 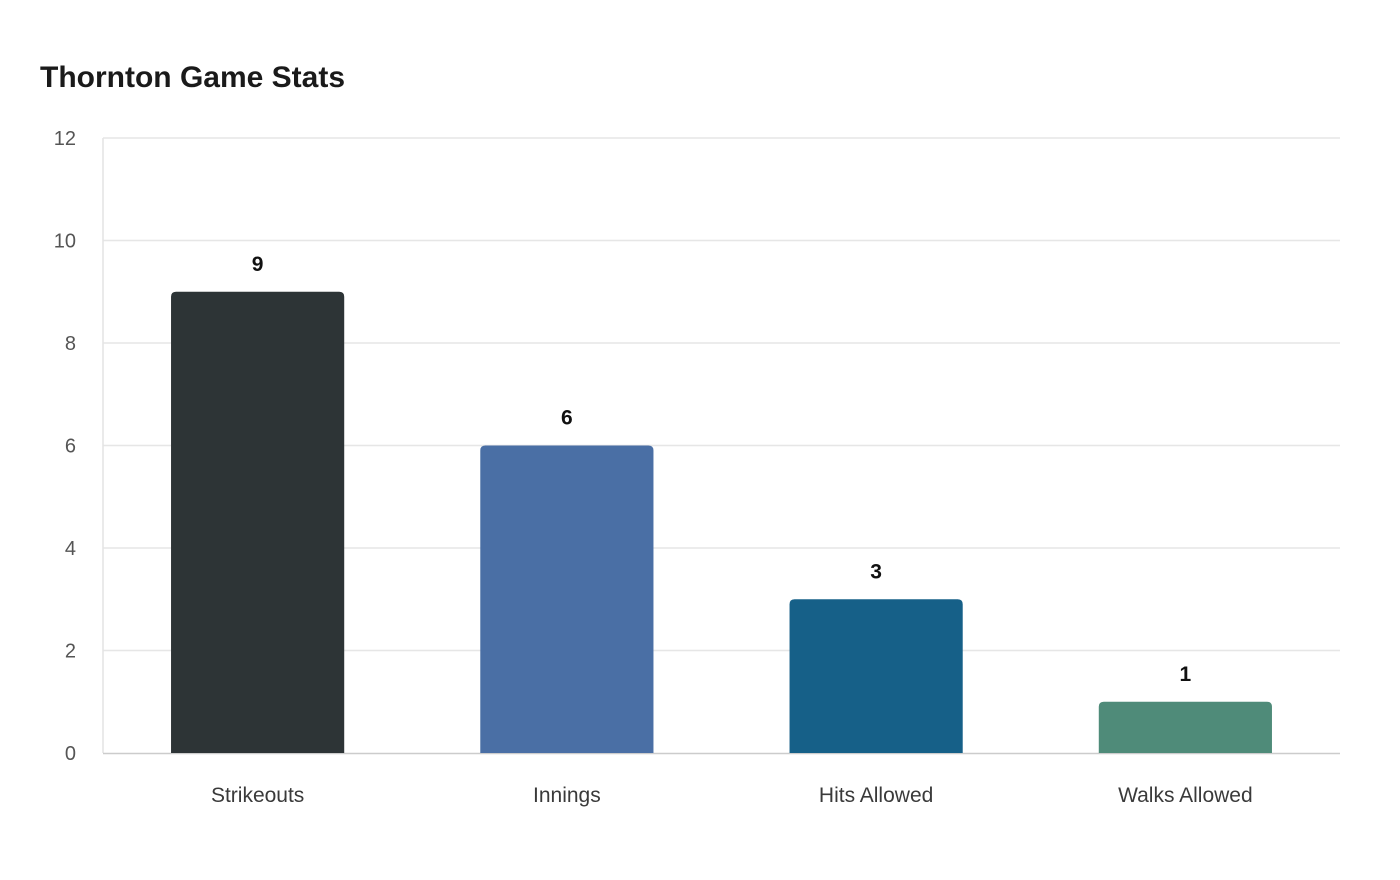 I want to click on y-tick-label: 6, so click(x=70, y=447).